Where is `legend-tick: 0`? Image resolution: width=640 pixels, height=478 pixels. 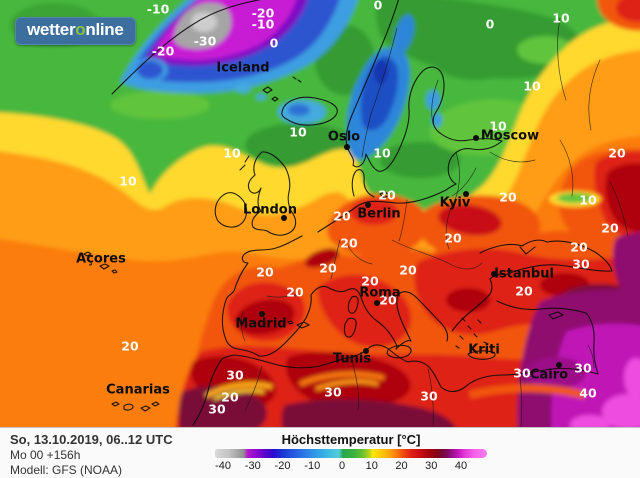
legend-tick: 0 is located at coordinates (342, 466).